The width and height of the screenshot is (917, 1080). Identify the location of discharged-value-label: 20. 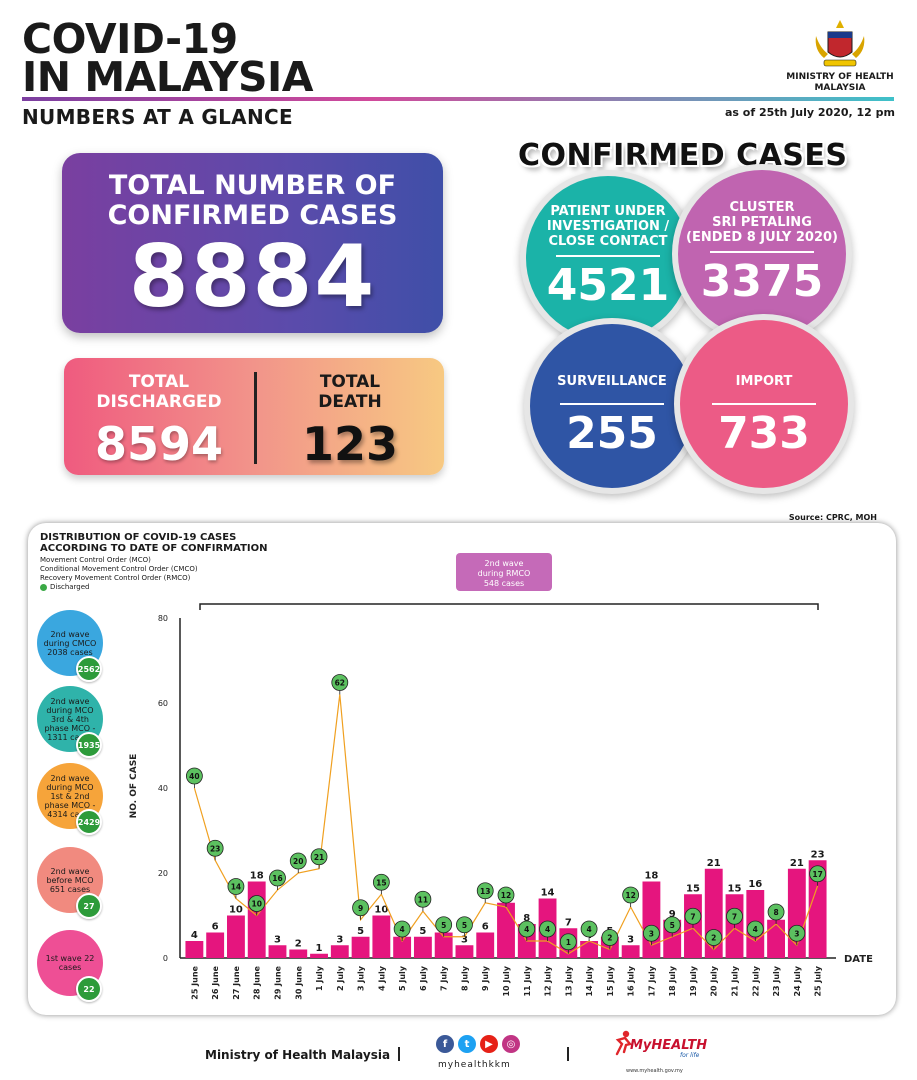
(298, 861).